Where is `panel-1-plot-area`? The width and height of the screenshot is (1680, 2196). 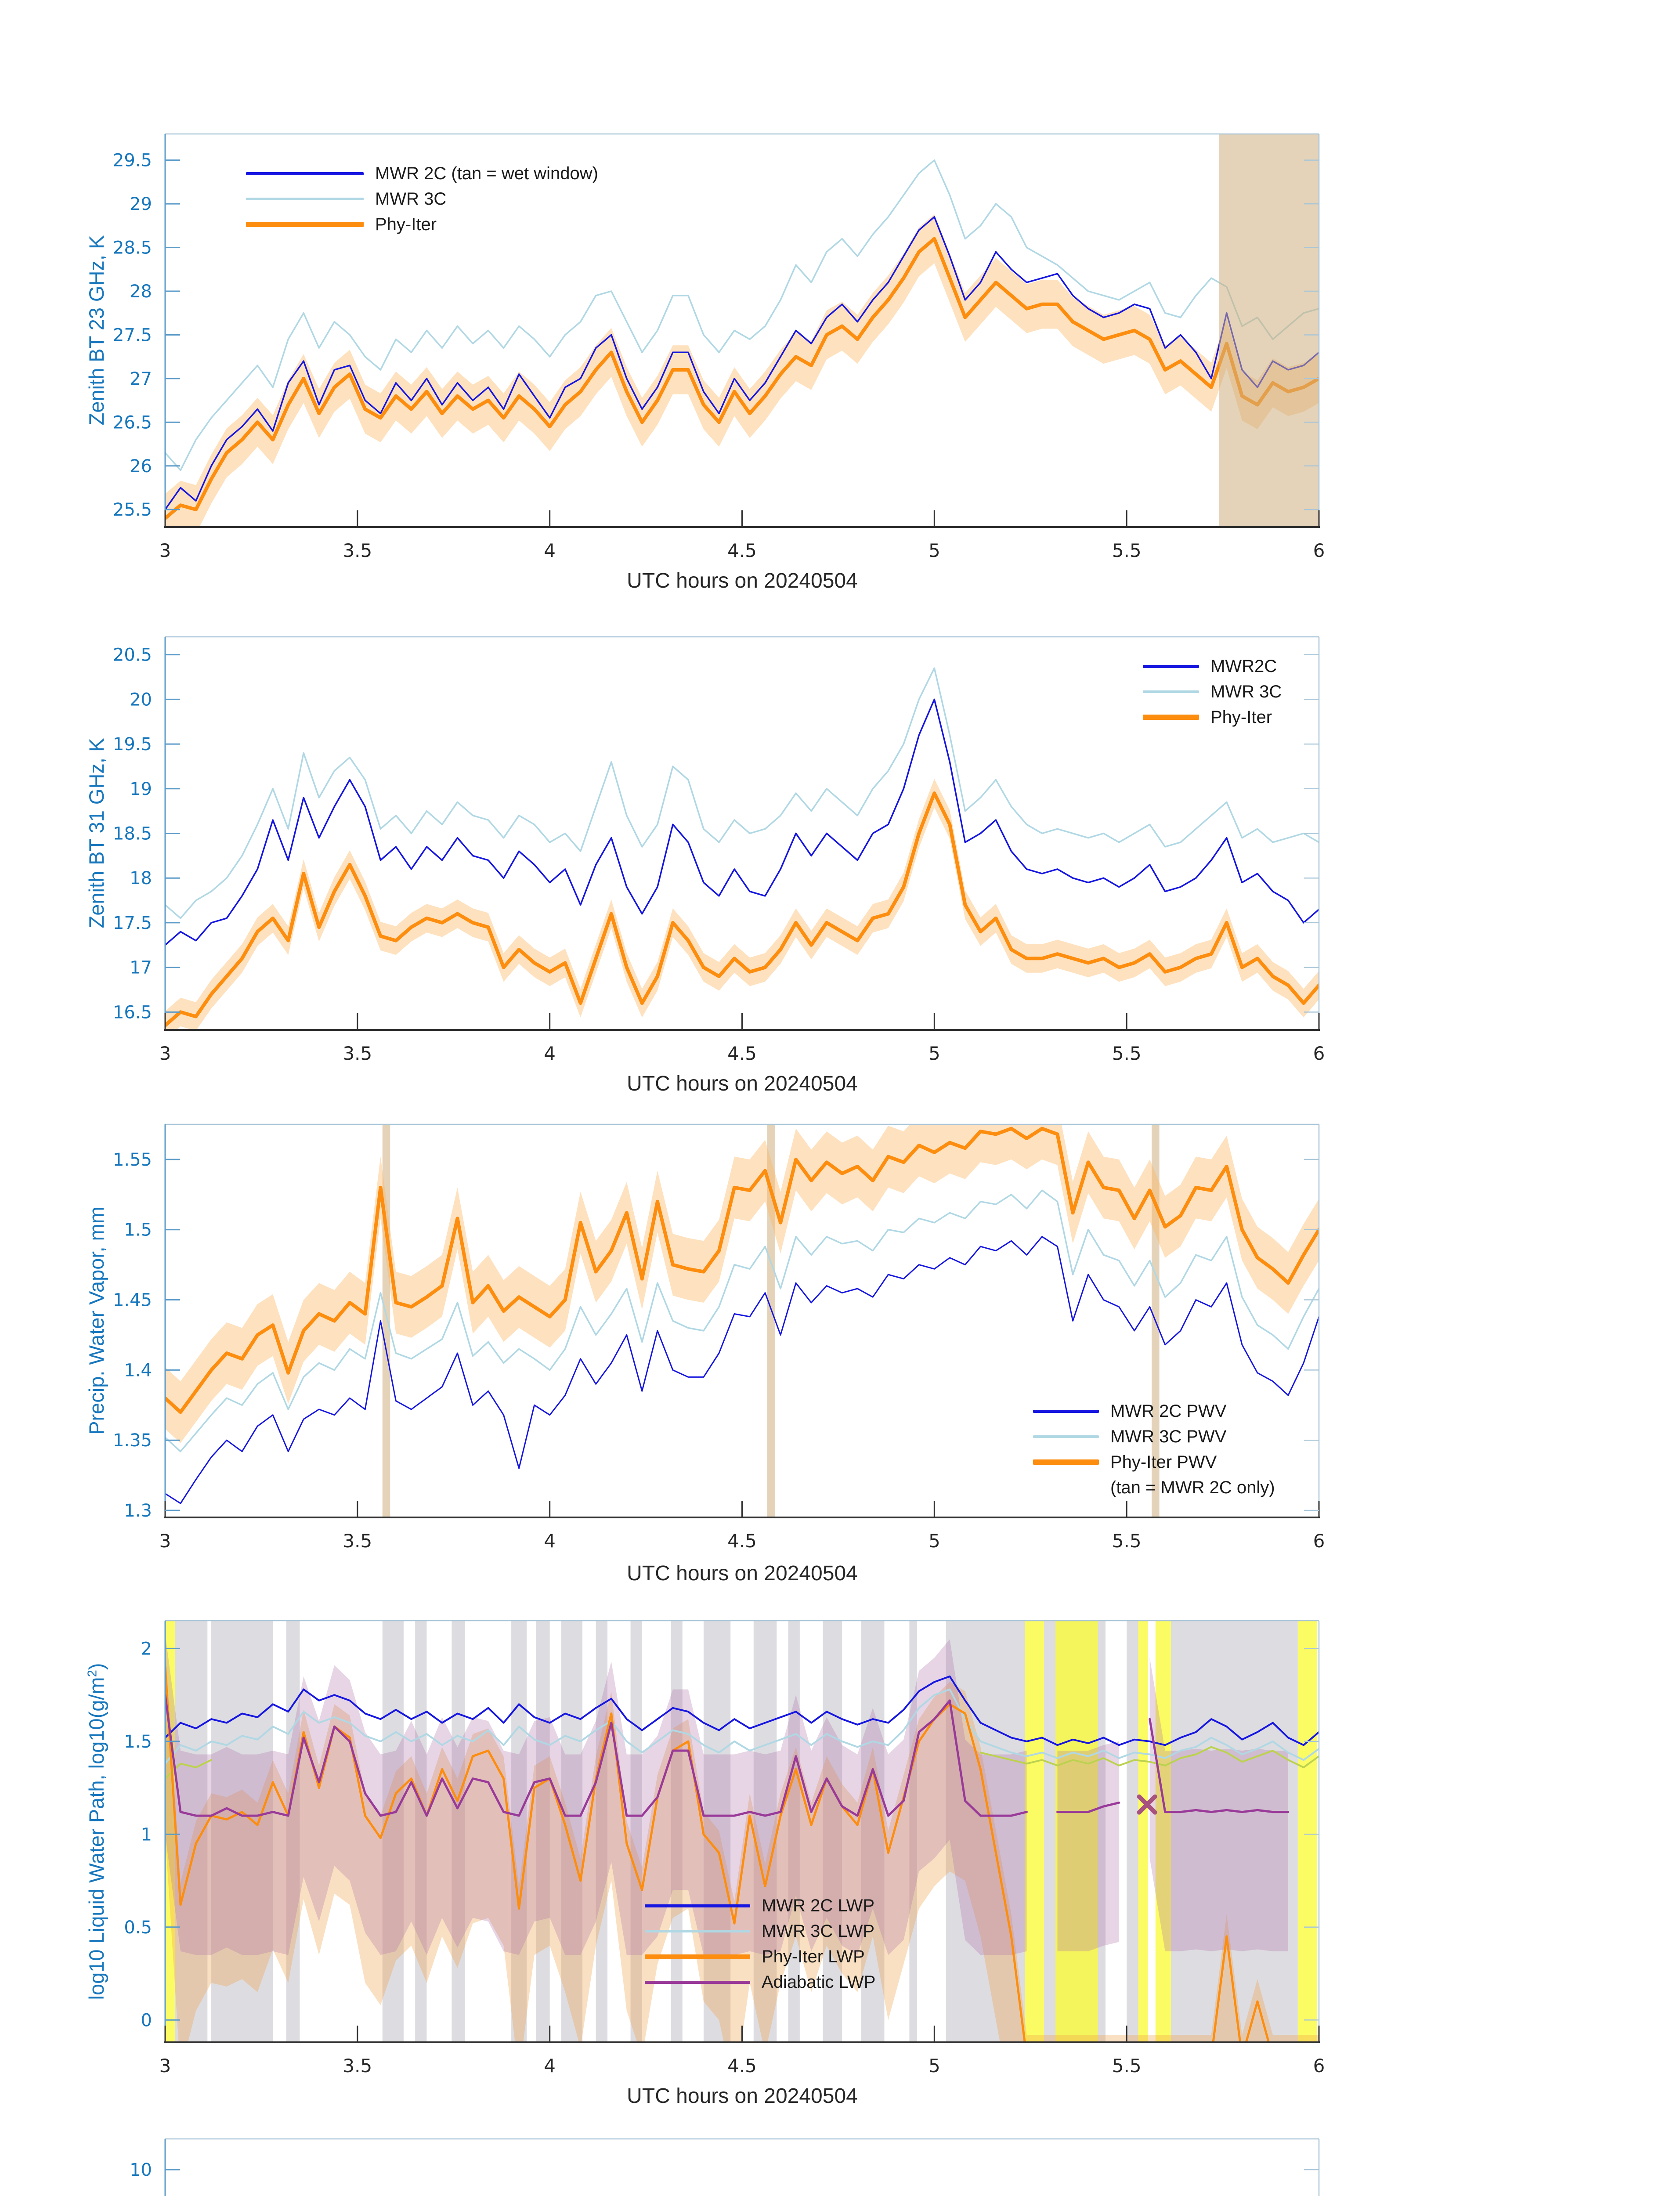
panel-1-plot-area is located at coordinates (742, 330).